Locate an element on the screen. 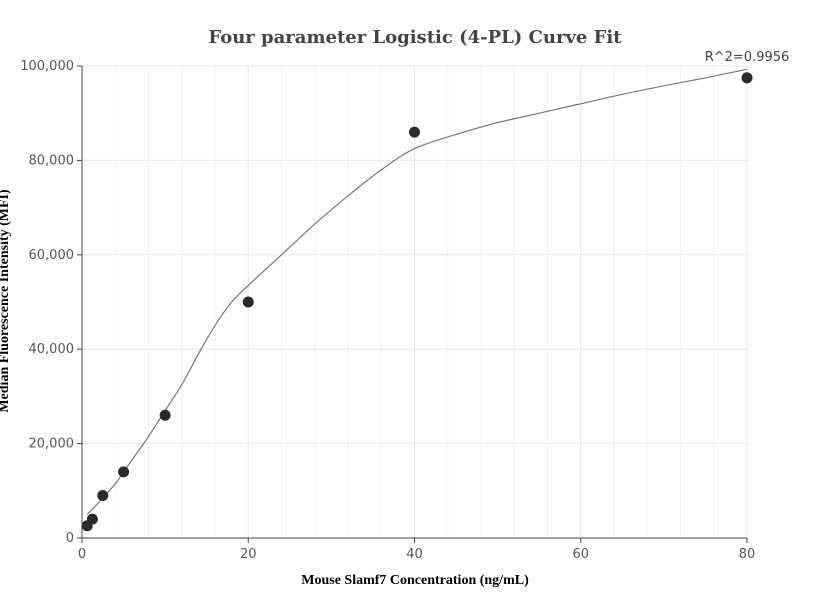 This screenshot has width=830, height=616. x-axis-ticks: 0 20 40 60 80 is located at coordinates (416, 550).